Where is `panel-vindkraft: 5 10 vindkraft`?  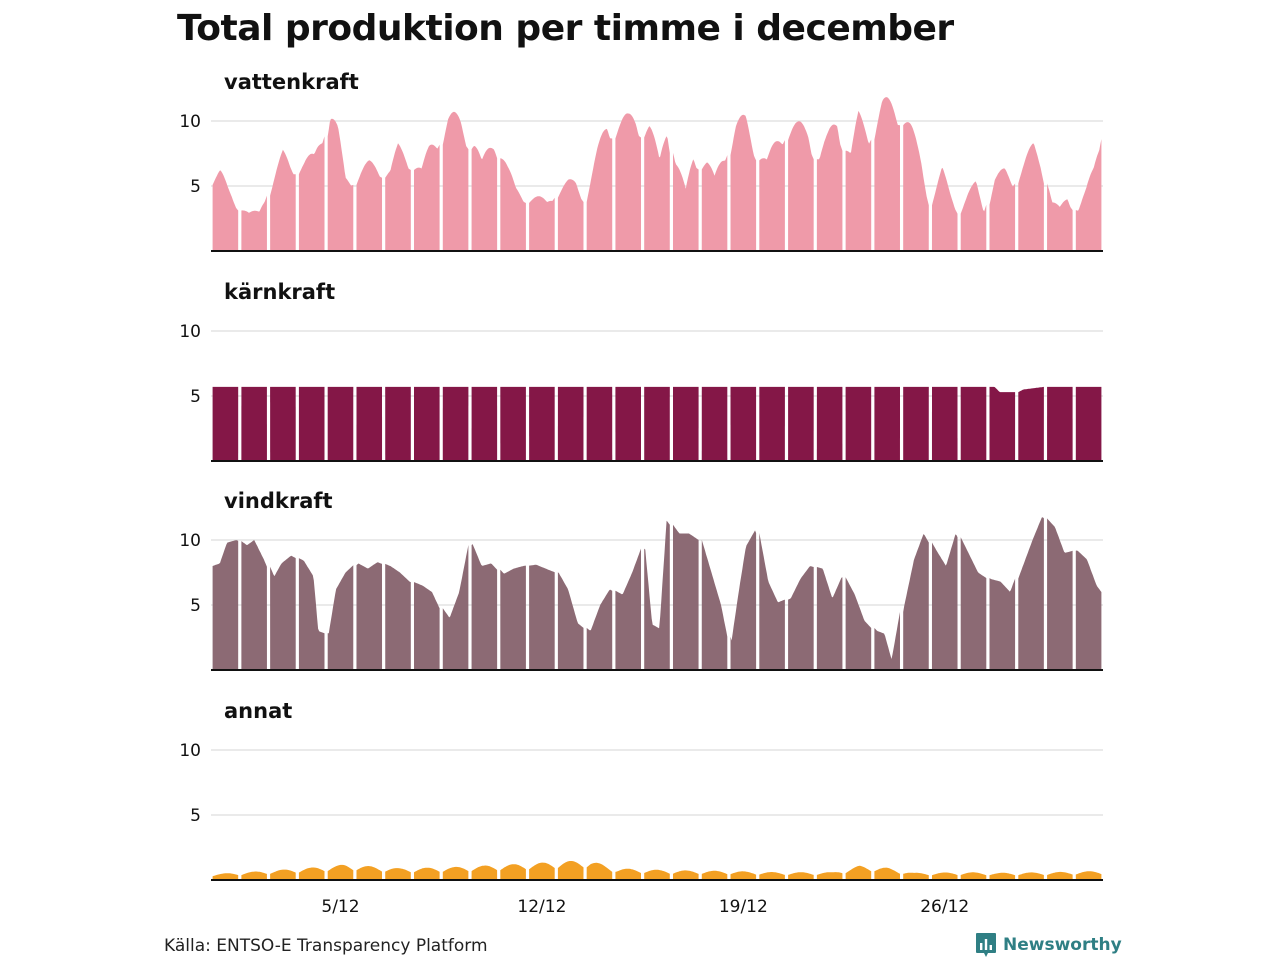 panel-vindkraft: 5 10 vindkraft is located at coordinates (641, 580).